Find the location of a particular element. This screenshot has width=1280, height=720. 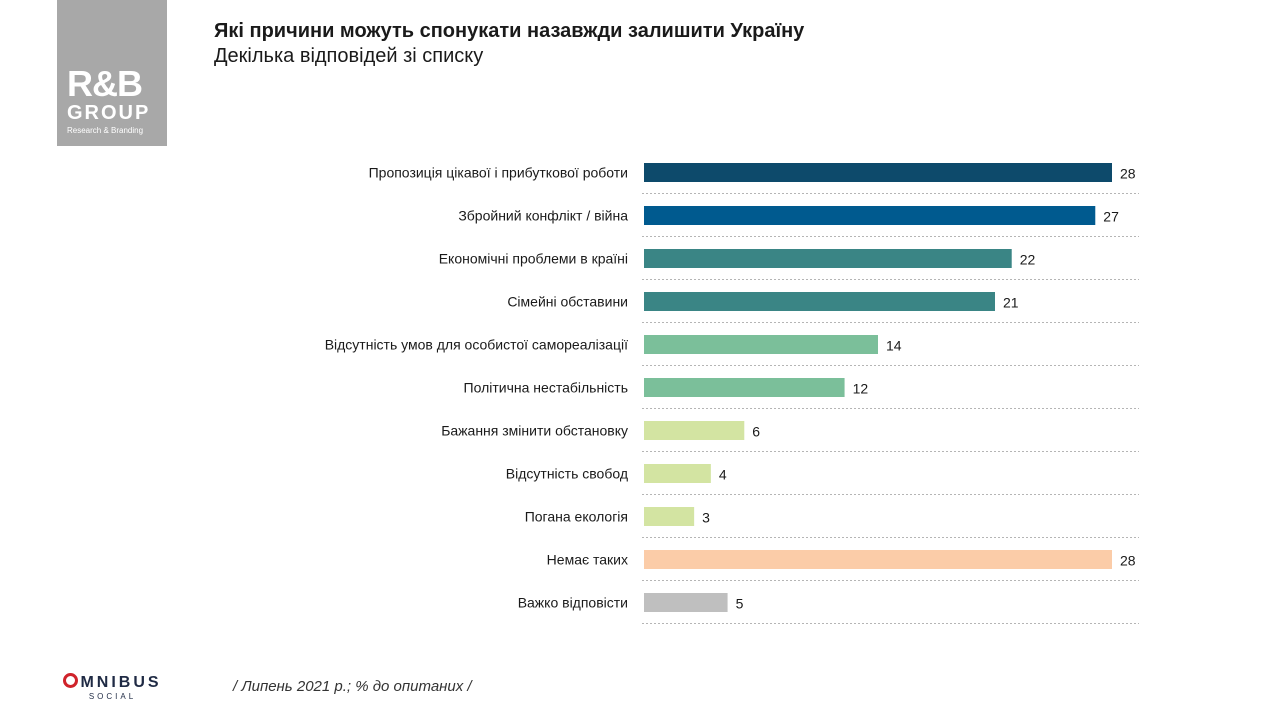

value-label: 27 is located at coordinates (1111, 217).